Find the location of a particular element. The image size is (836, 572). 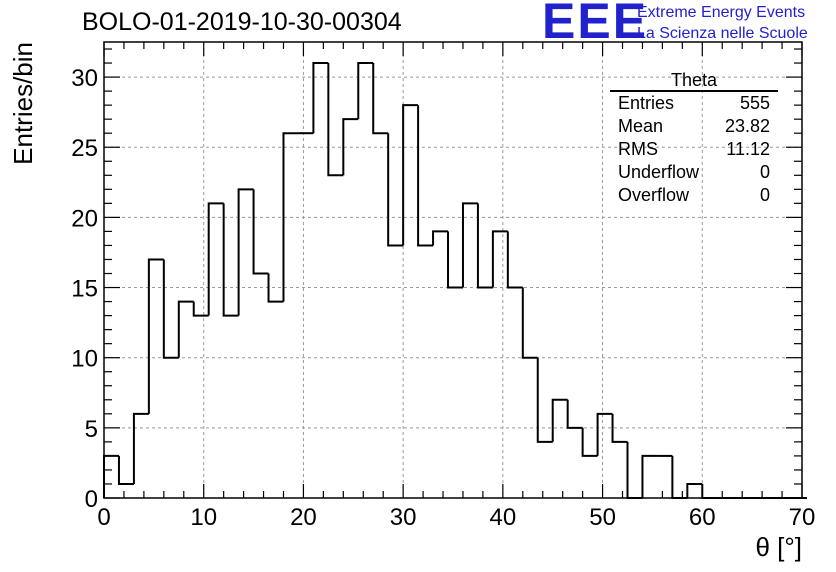

stats-row-entries: Entries 555 is located at coordinates (694, 103).